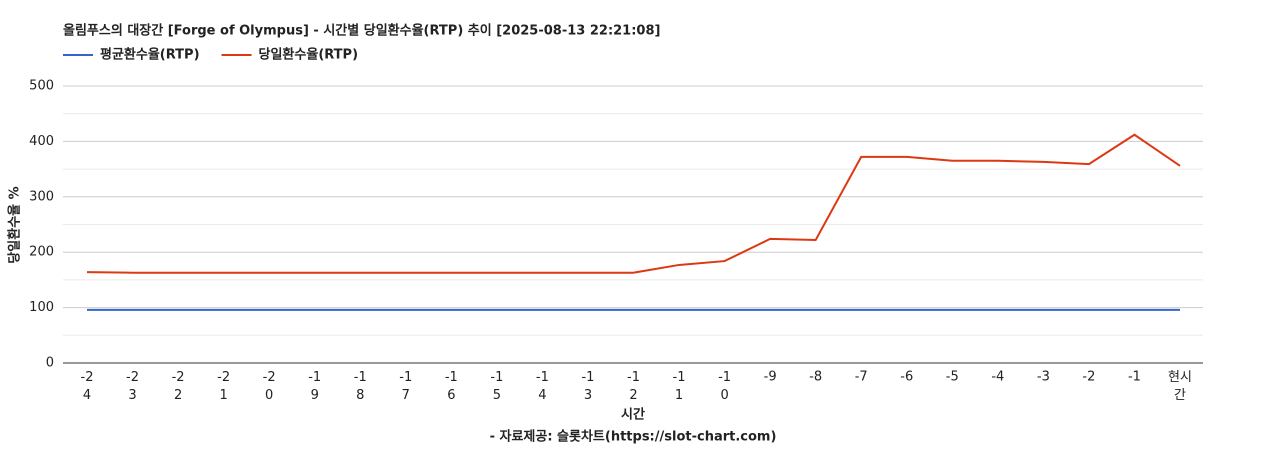 Image resolution: width=1268 pixels, height=450 pixels. I want to click on x-tick-label: -9, so click(770, 377).